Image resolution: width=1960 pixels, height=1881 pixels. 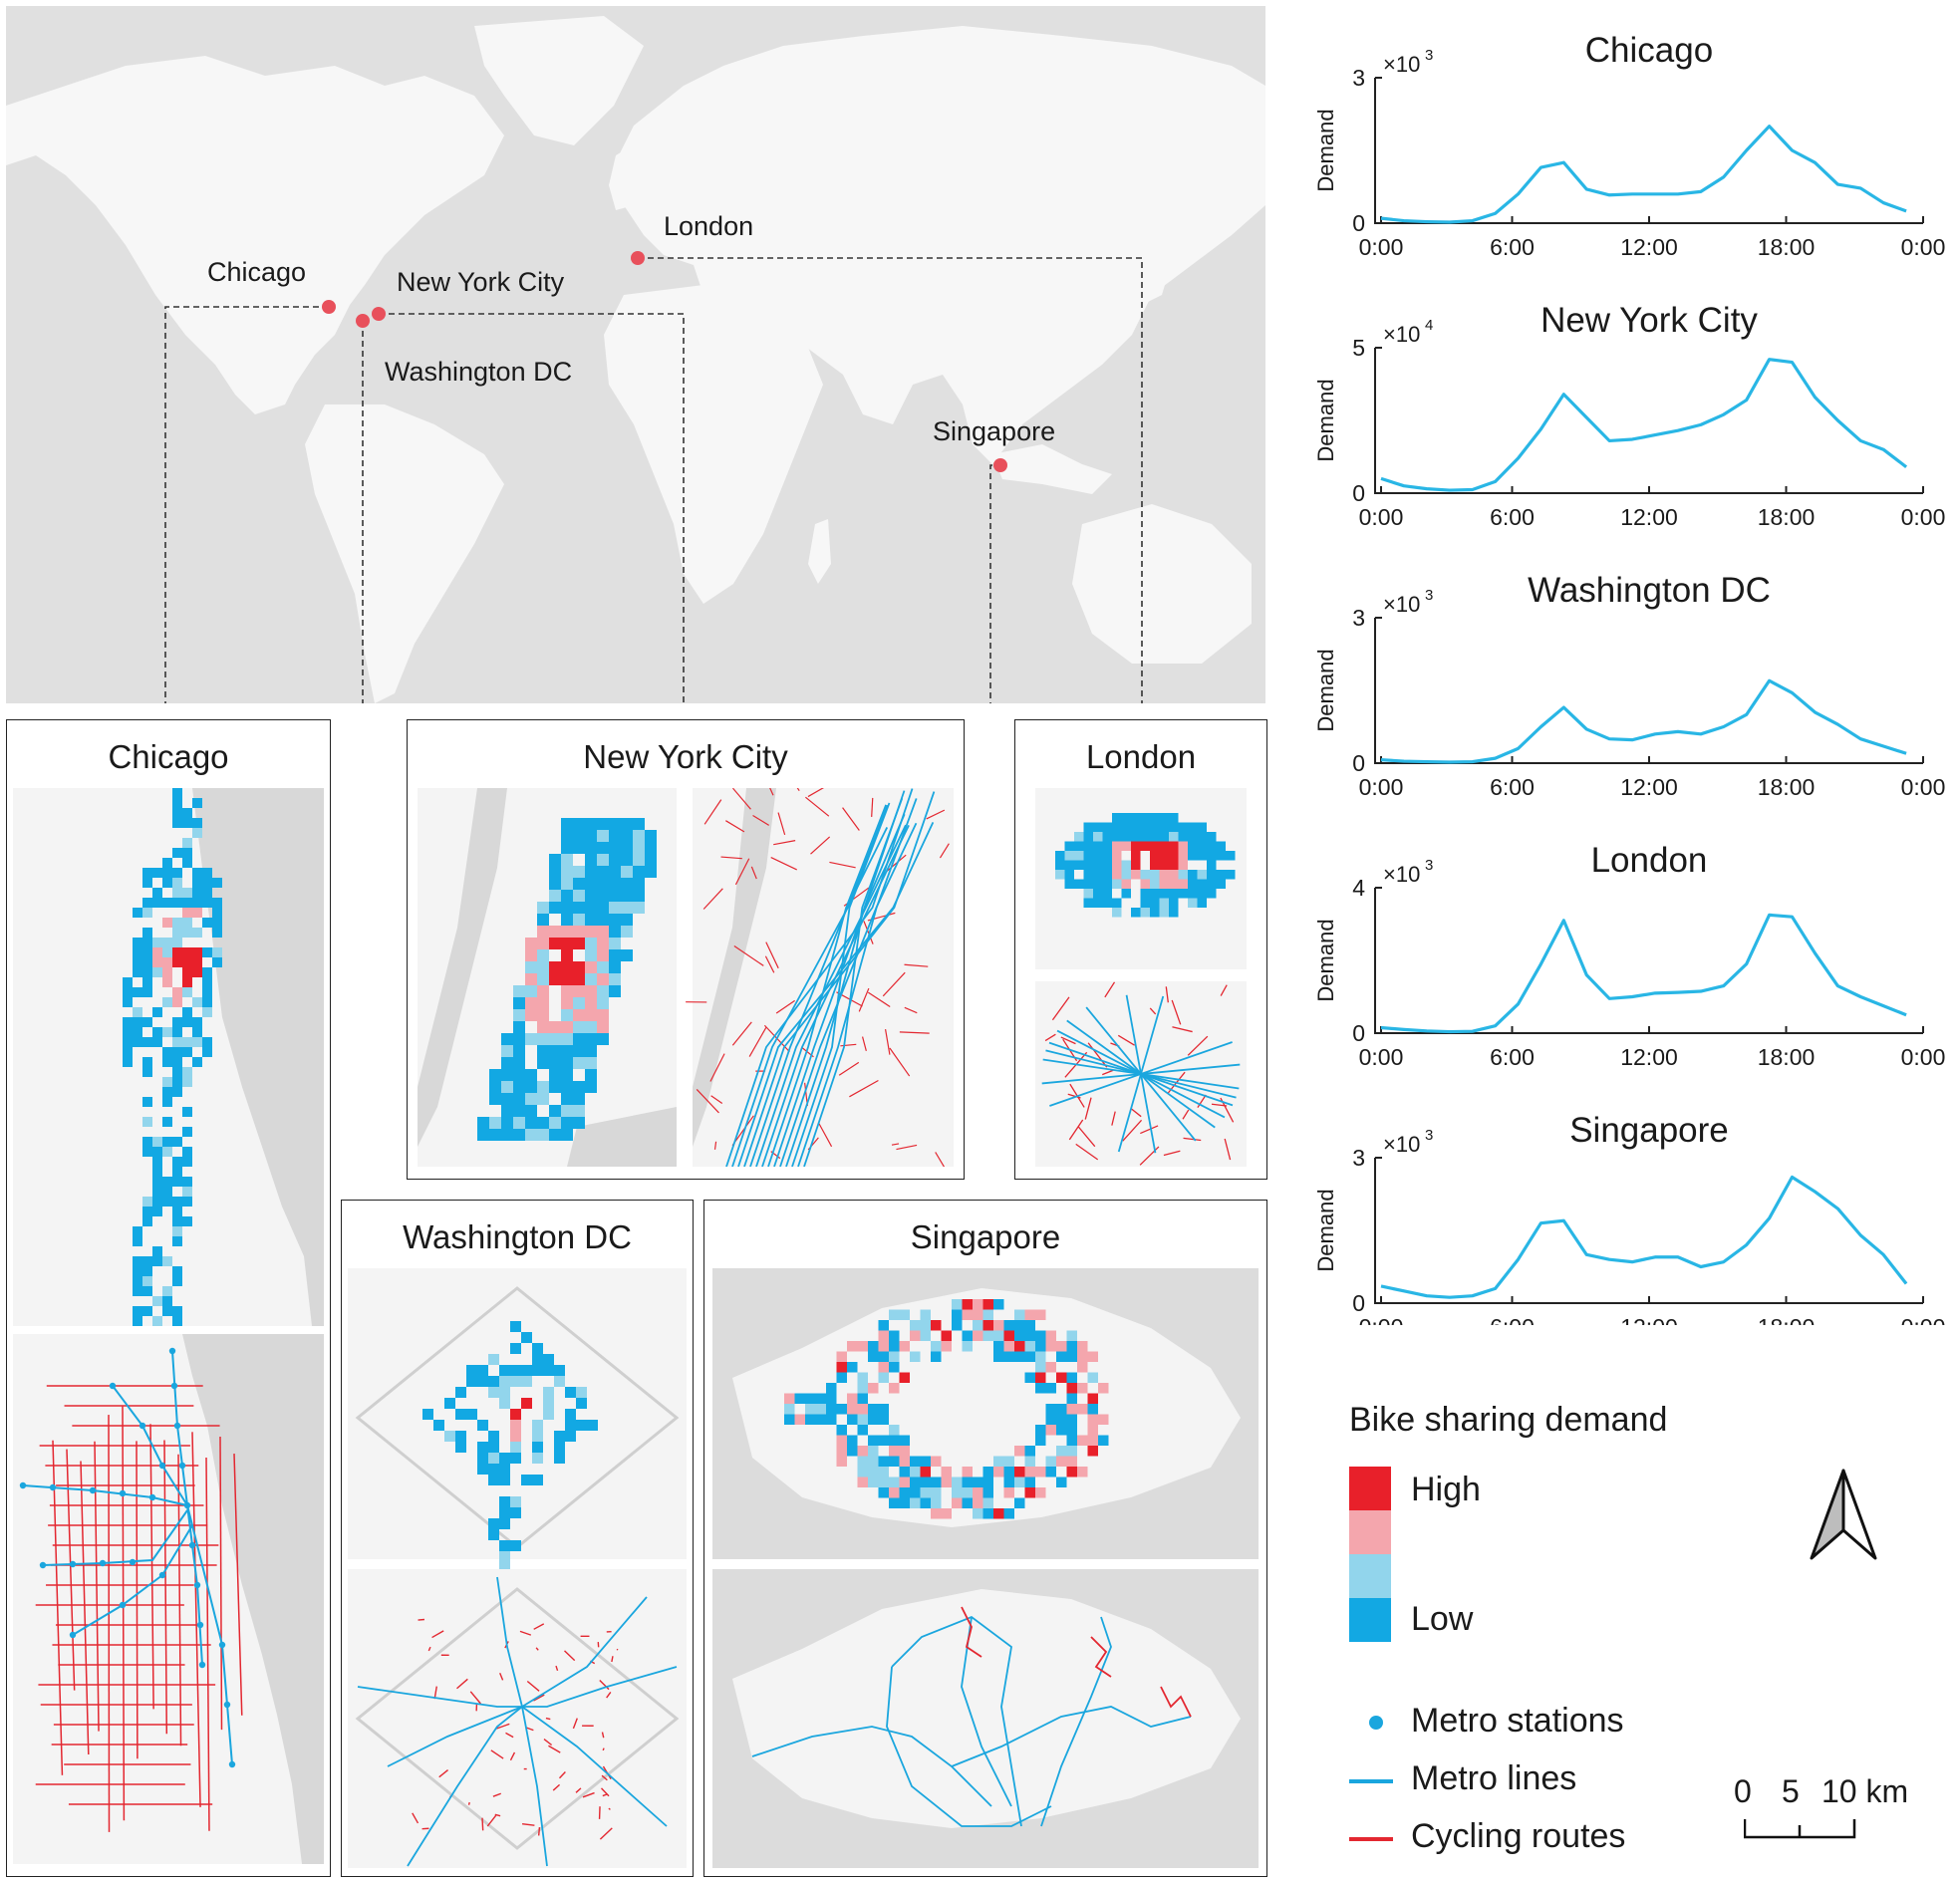 I want to click on chart-ytick-label: 0, so click(x=1358, y=493).